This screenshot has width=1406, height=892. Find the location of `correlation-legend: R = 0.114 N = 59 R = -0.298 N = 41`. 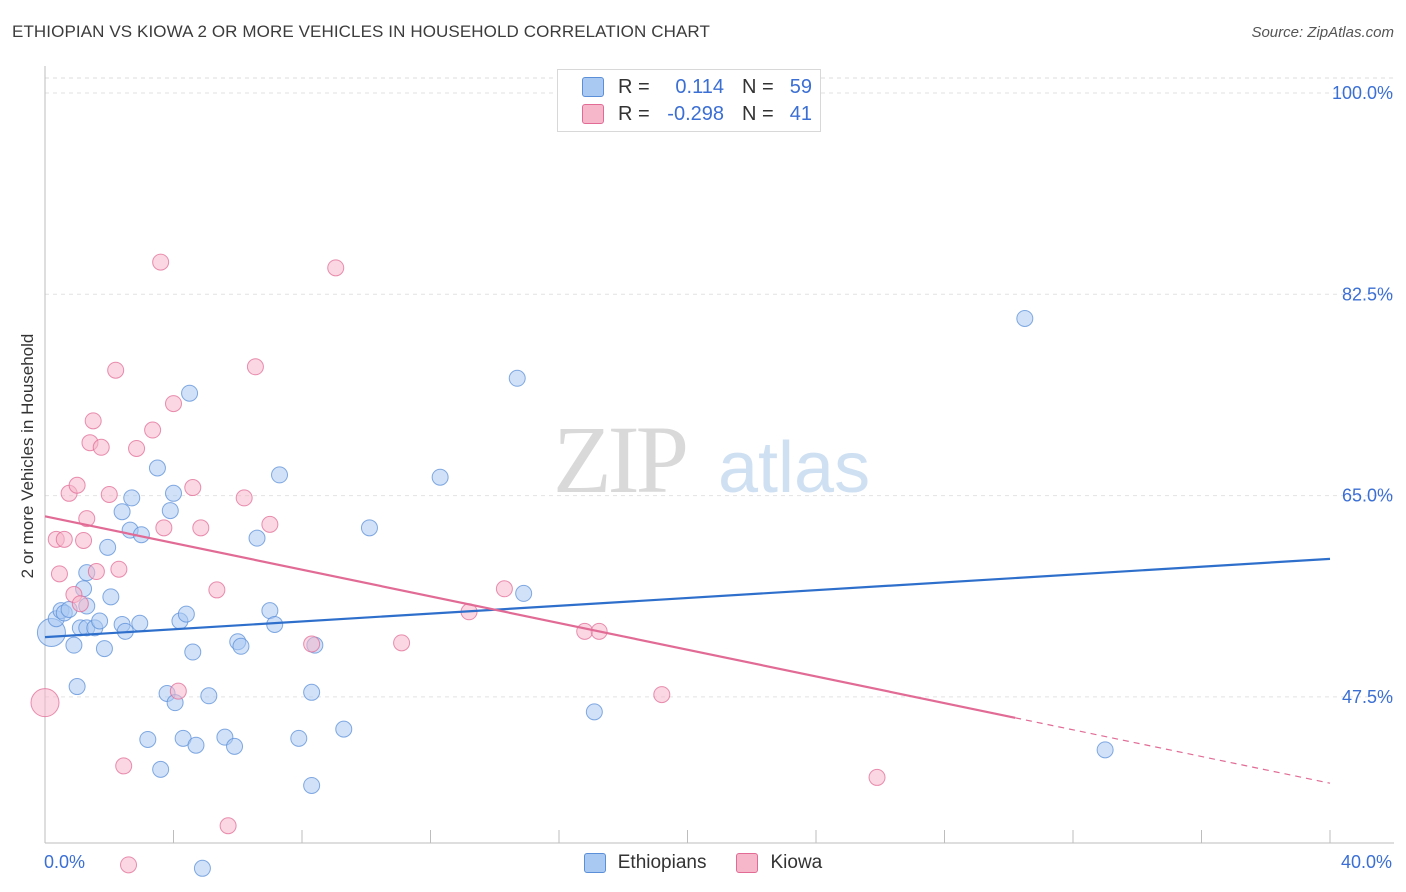

correlation-legend: R = 0.114 N = 59 R = -0.298 N = 41 is located at coordinates (689, 100).